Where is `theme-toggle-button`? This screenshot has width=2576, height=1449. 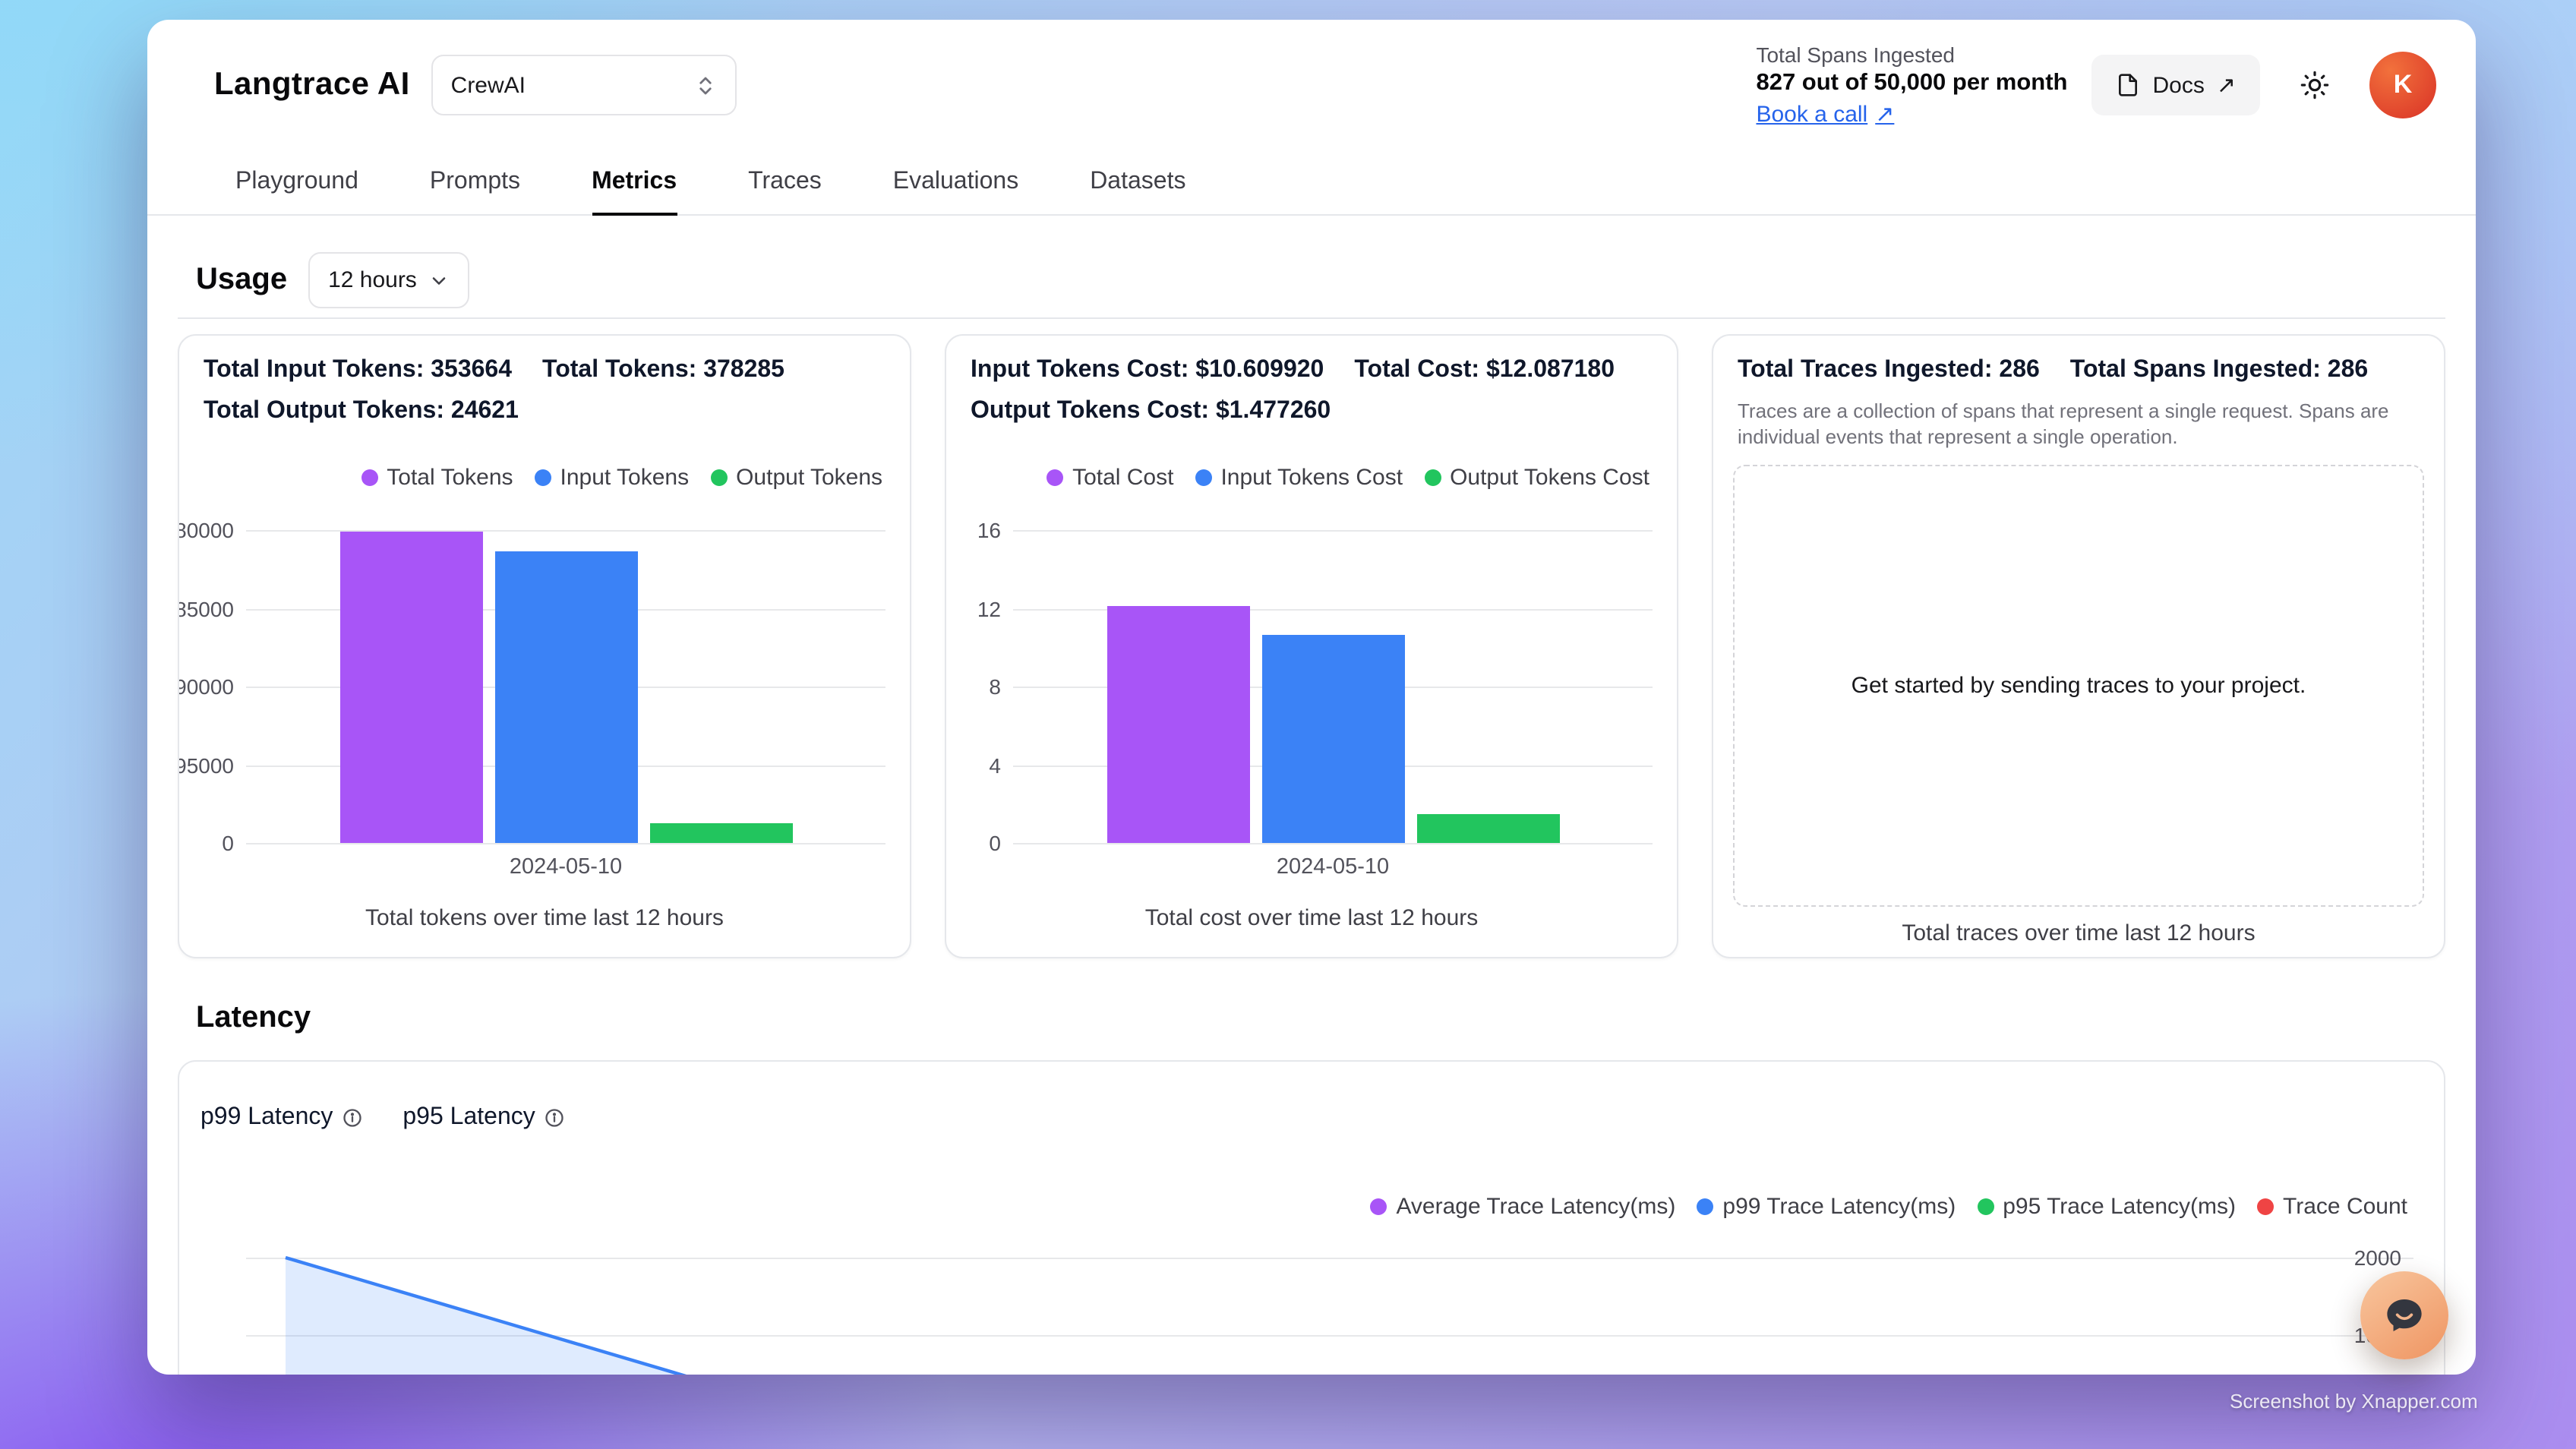 theme-toggle-button is located at coordinates (2314, 85).